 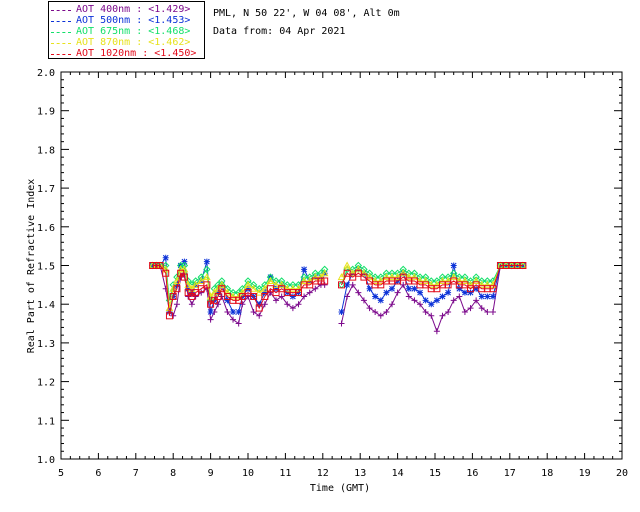 I want to click on series-aot-1020nm, so click(x=338, y=291).